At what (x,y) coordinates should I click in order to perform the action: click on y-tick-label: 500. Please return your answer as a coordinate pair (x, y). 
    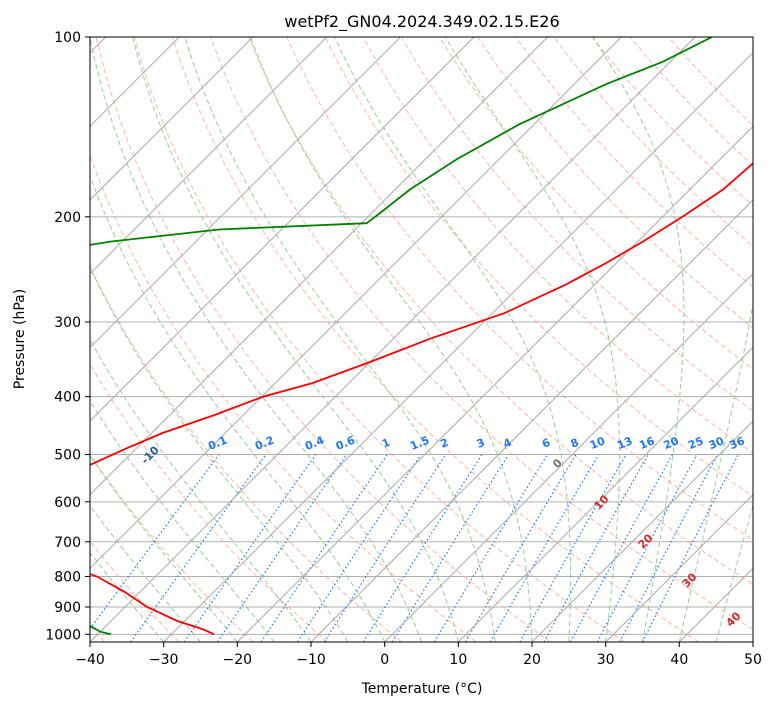
    Looking at the image, I should click on (67, 456).